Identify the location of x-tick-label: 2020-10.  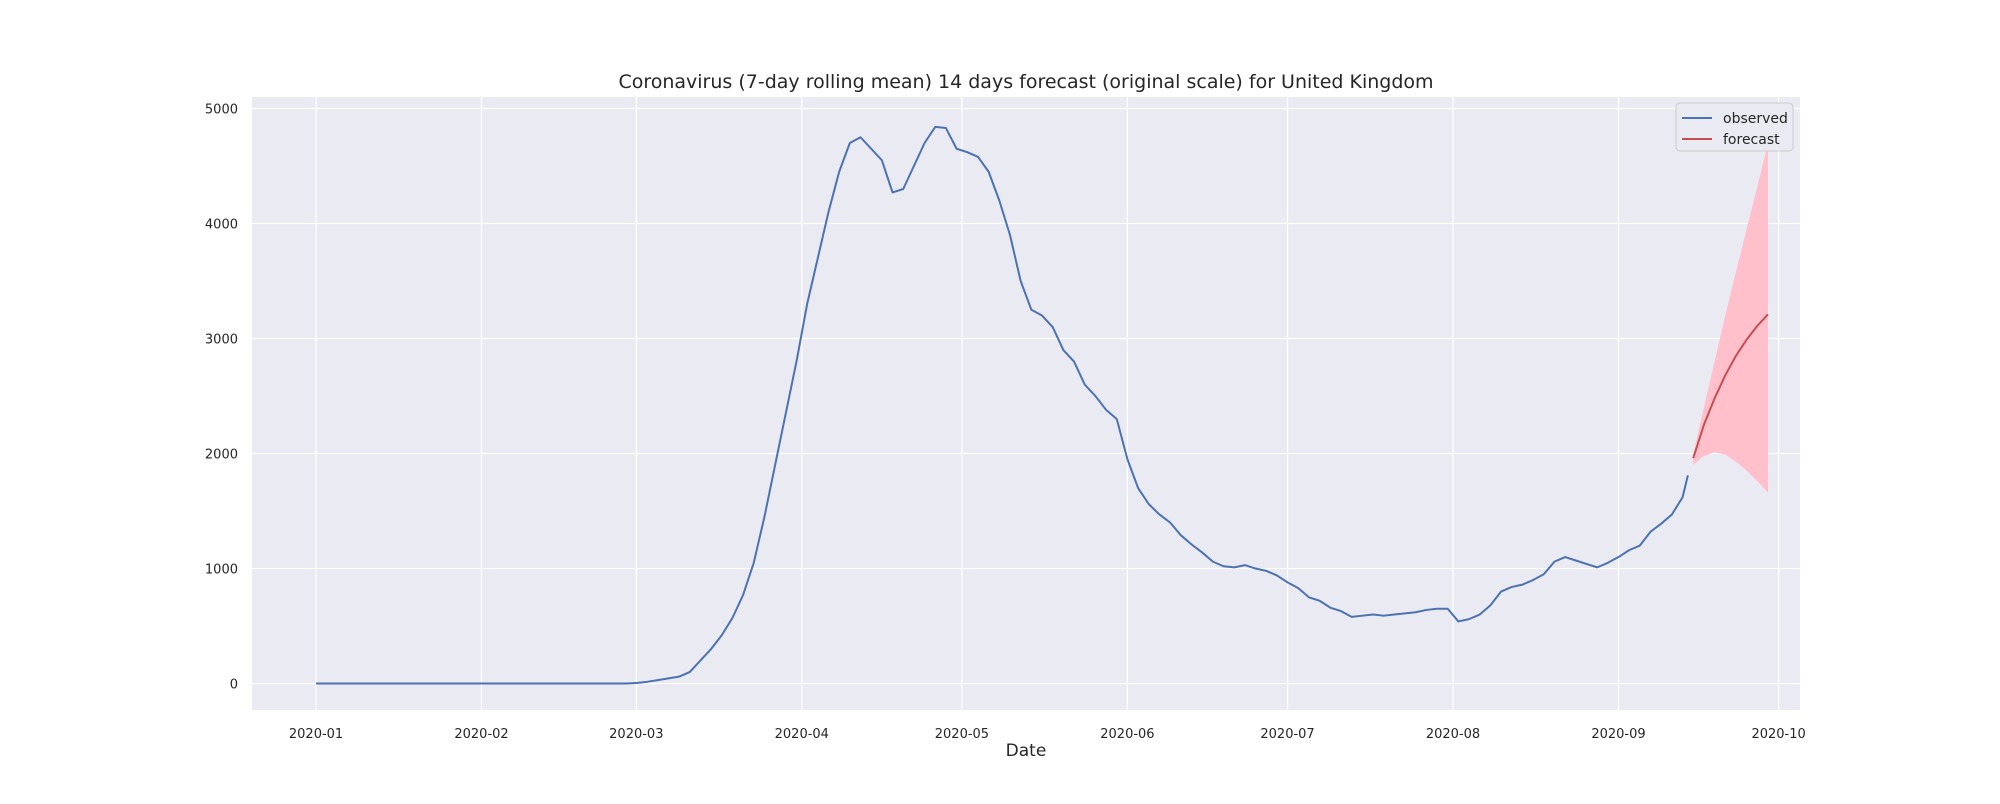
(1778, 734).